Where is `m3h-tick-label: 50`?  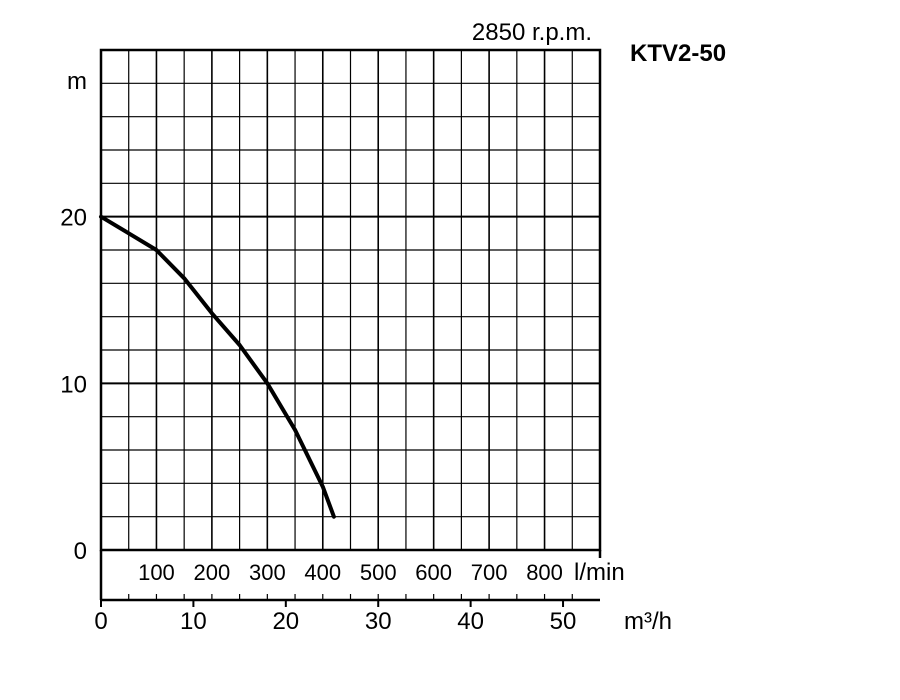
m3h-tick-label: 50 is located at coordinates (563, 621).